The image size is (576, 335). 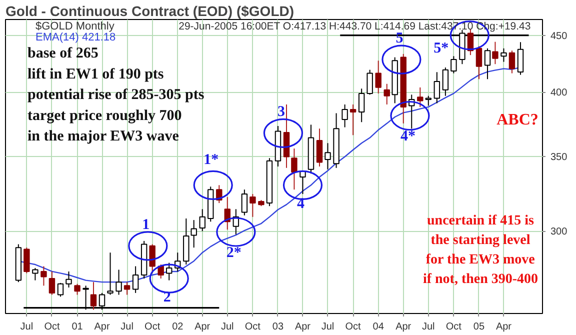 What do you see at coordinates (75, 26) in the screenshot?
I see `chart-subtitle: $GOLD Monthly` at bounding box center [75, 26].